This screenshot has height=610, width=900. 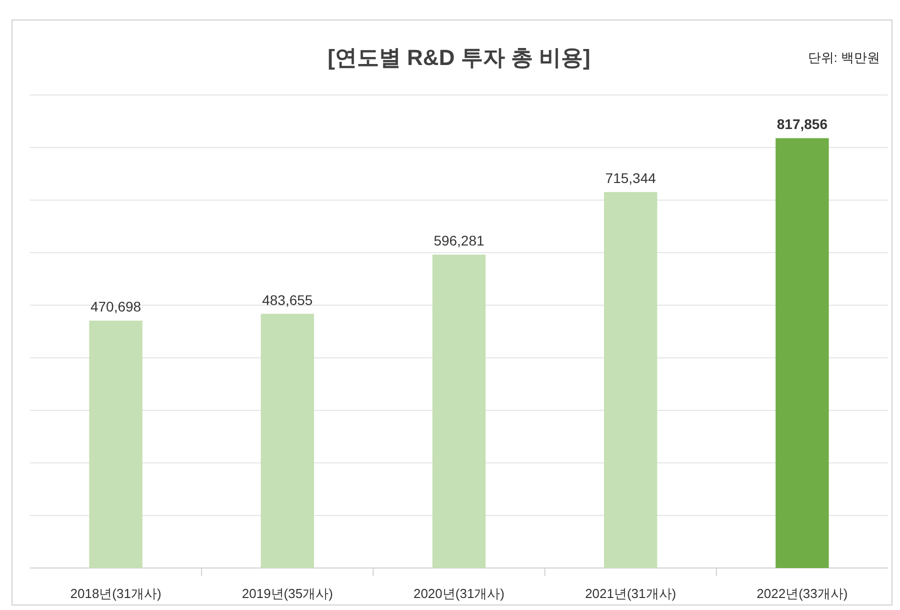 What do you see at coordinates (844, 57) in the screenshot?
I see `text: 단위: 백만원` at bounding box center [844, 57].